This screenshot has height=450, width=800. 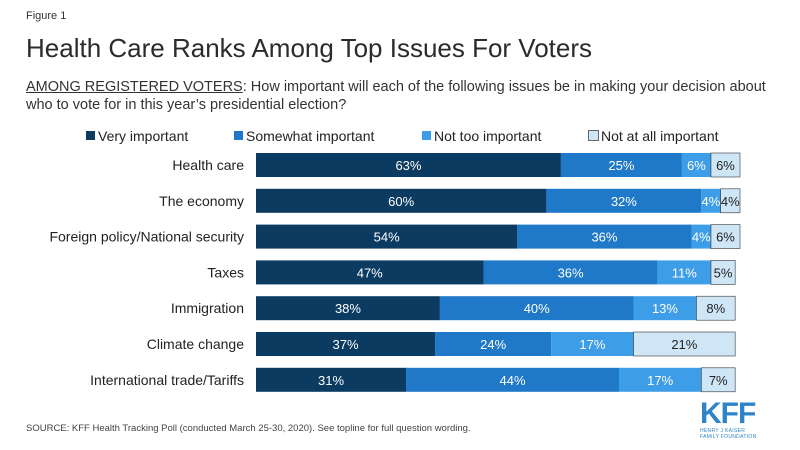 I want to click on bar-health-care-not-too-important, so click(x=696, y=165).